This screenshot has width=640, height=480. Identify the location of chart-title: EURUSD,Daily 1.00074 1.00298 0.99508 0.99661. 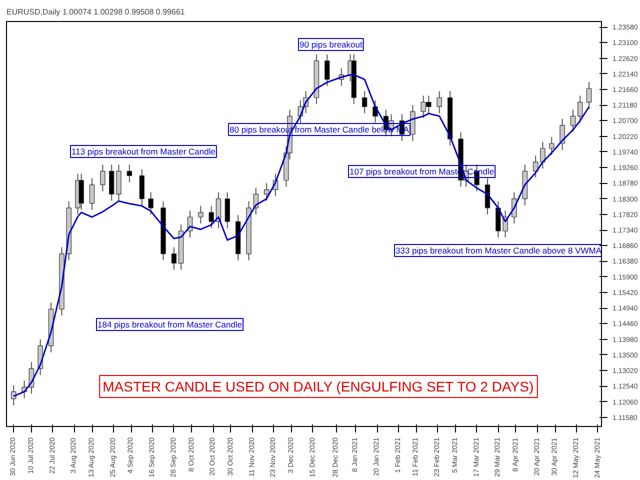
(96, 12).